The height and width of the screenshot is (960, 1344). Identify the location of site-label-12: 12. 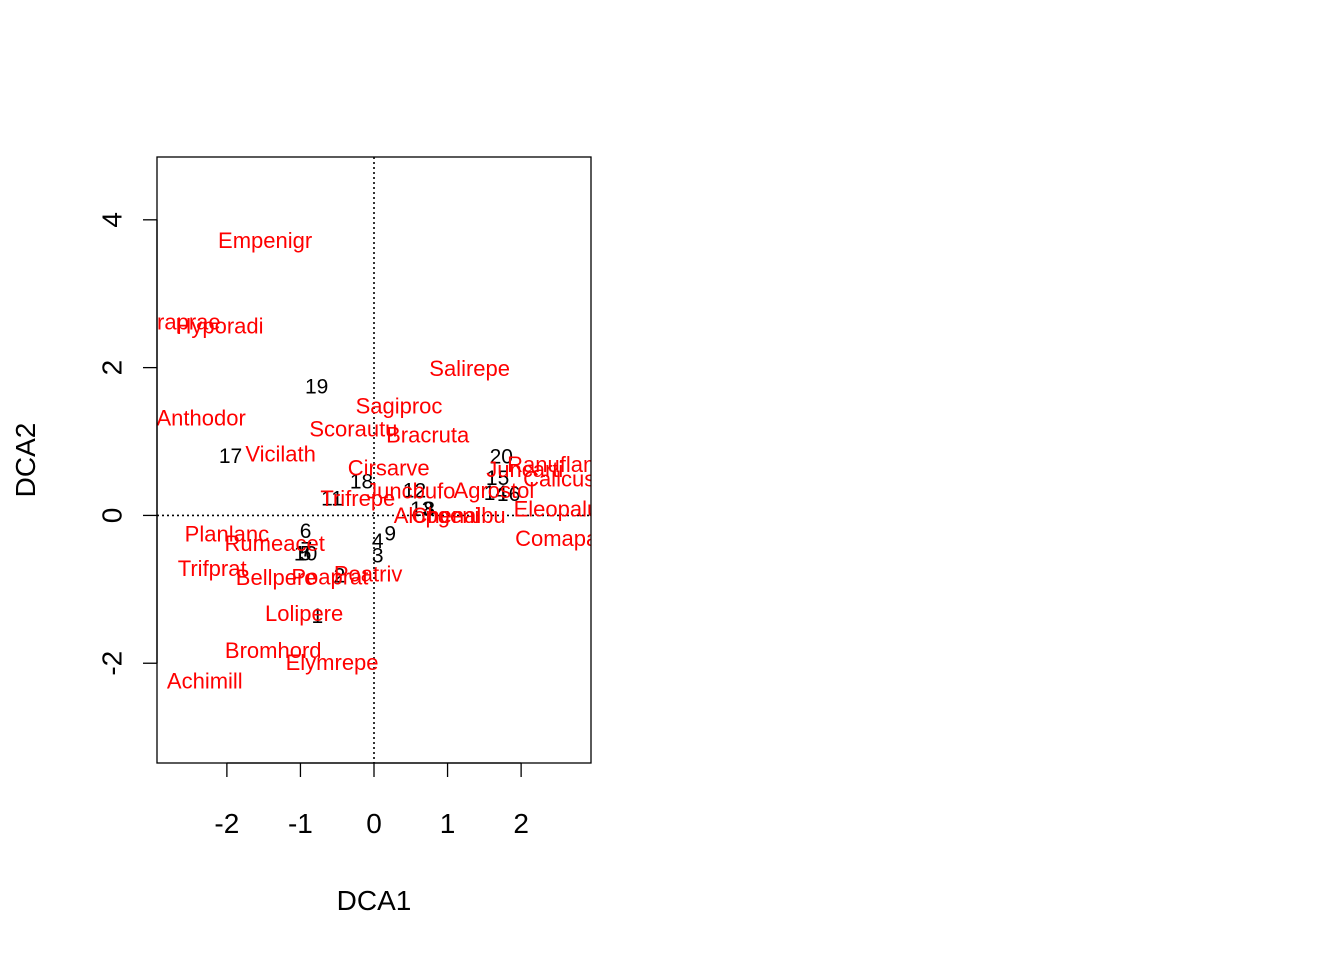
(414, 491).